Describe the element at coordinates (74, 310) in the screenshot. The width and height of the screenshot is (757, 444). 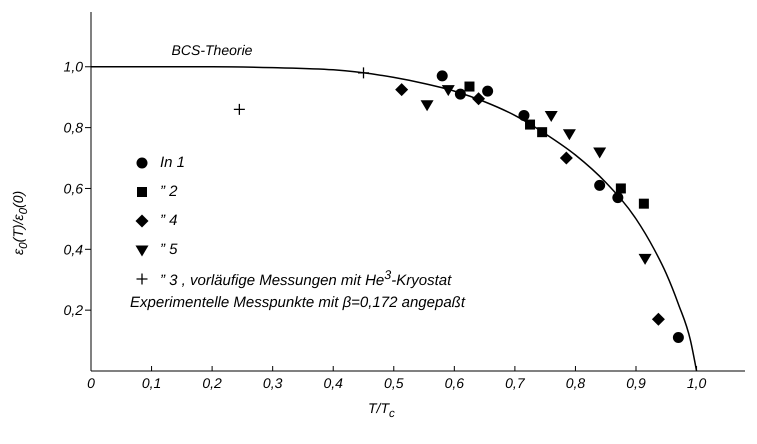
I see `y-tick-label: 0,2` at that location.